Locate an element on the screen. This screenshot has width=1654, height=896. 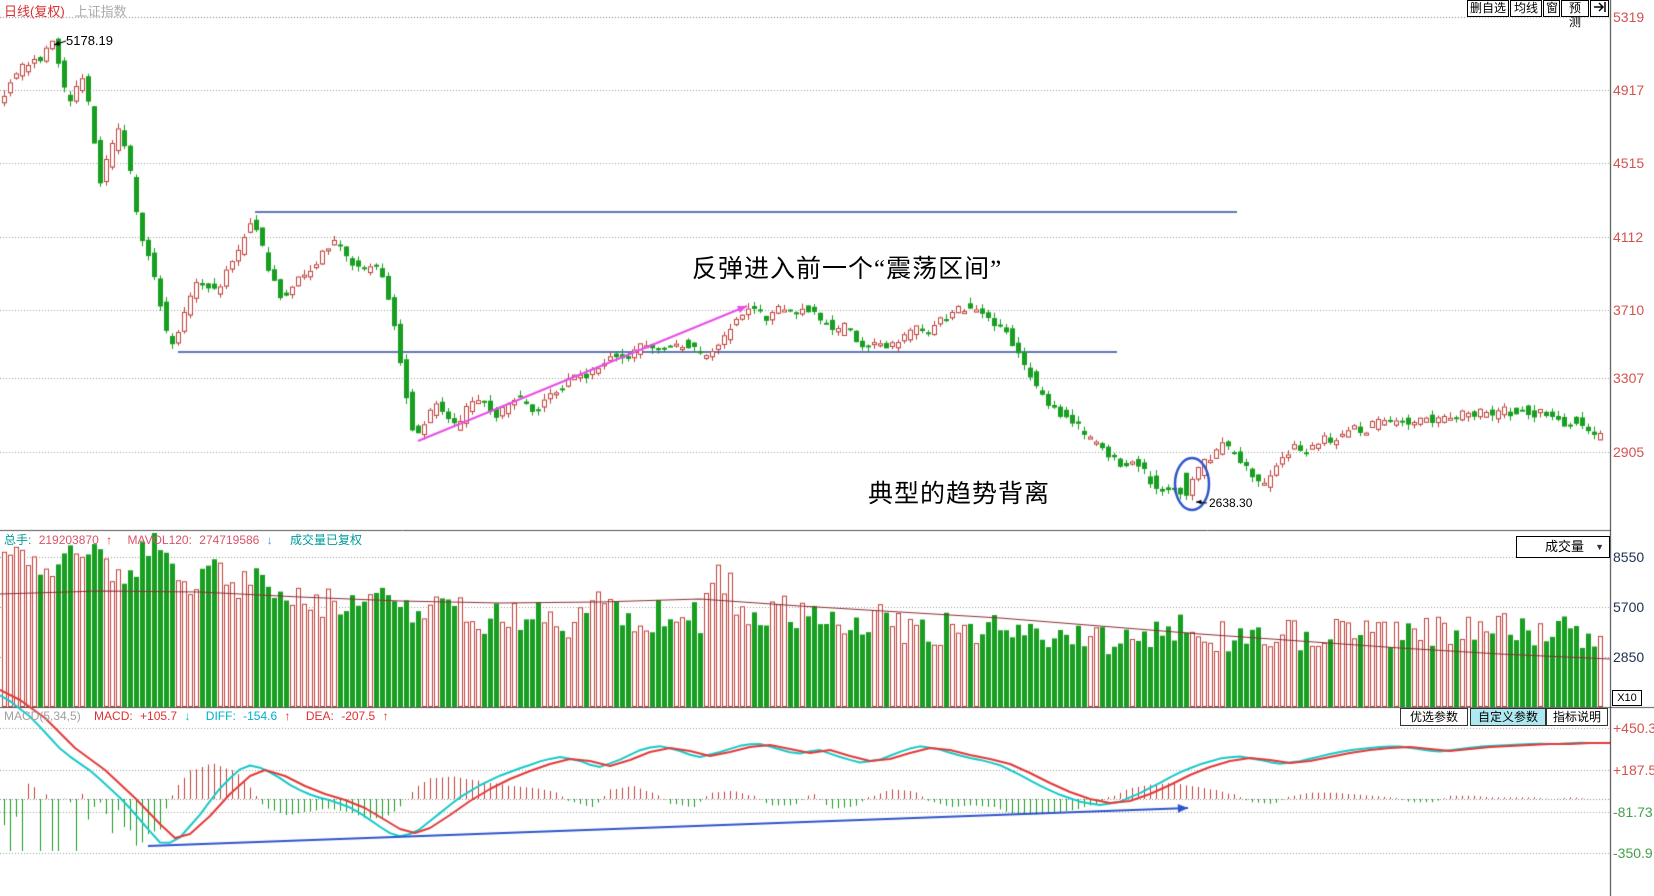
mavol-down-arrow-icon: ↓ is located at coordinates (269, 540).